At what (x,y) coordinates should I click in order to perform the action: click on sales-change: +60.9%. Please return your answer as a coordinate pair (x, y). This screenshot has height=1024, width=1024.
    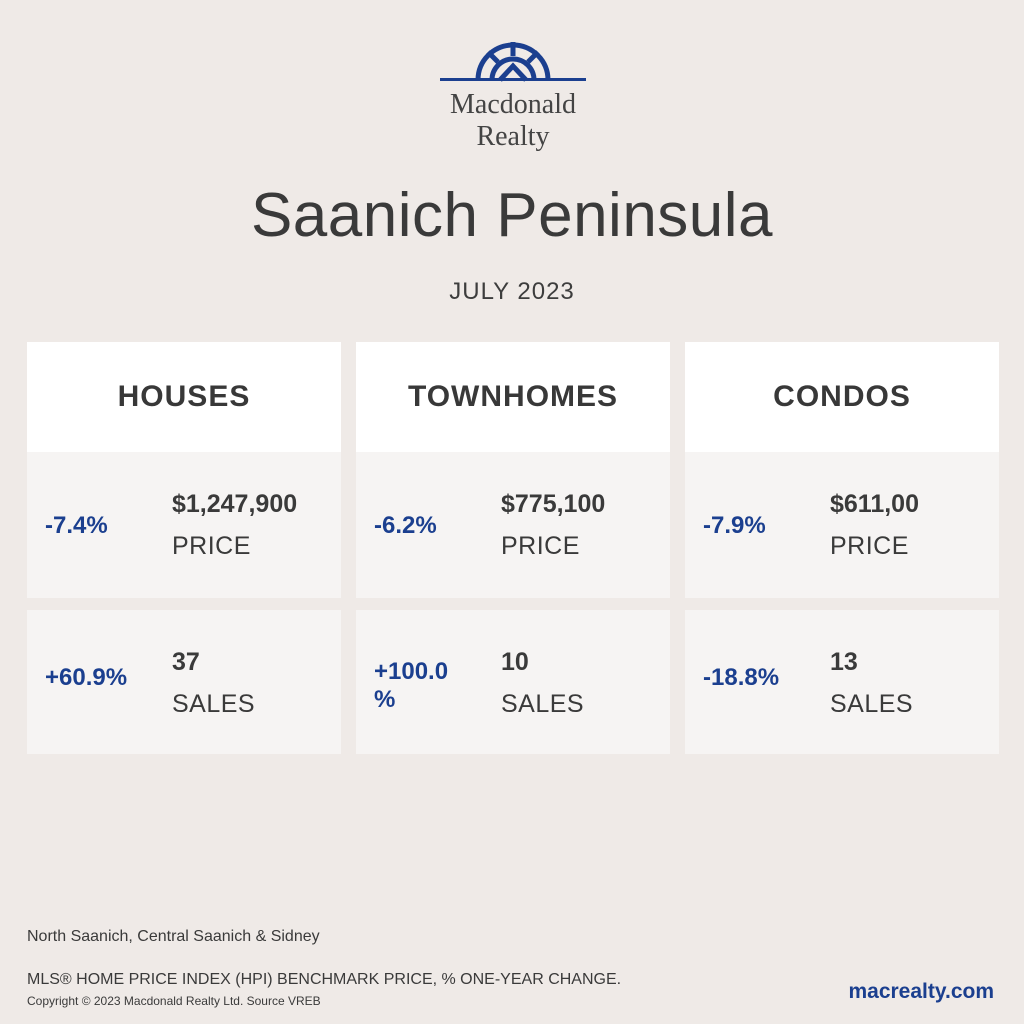
    Looking at the image, I should click on (86, 677).